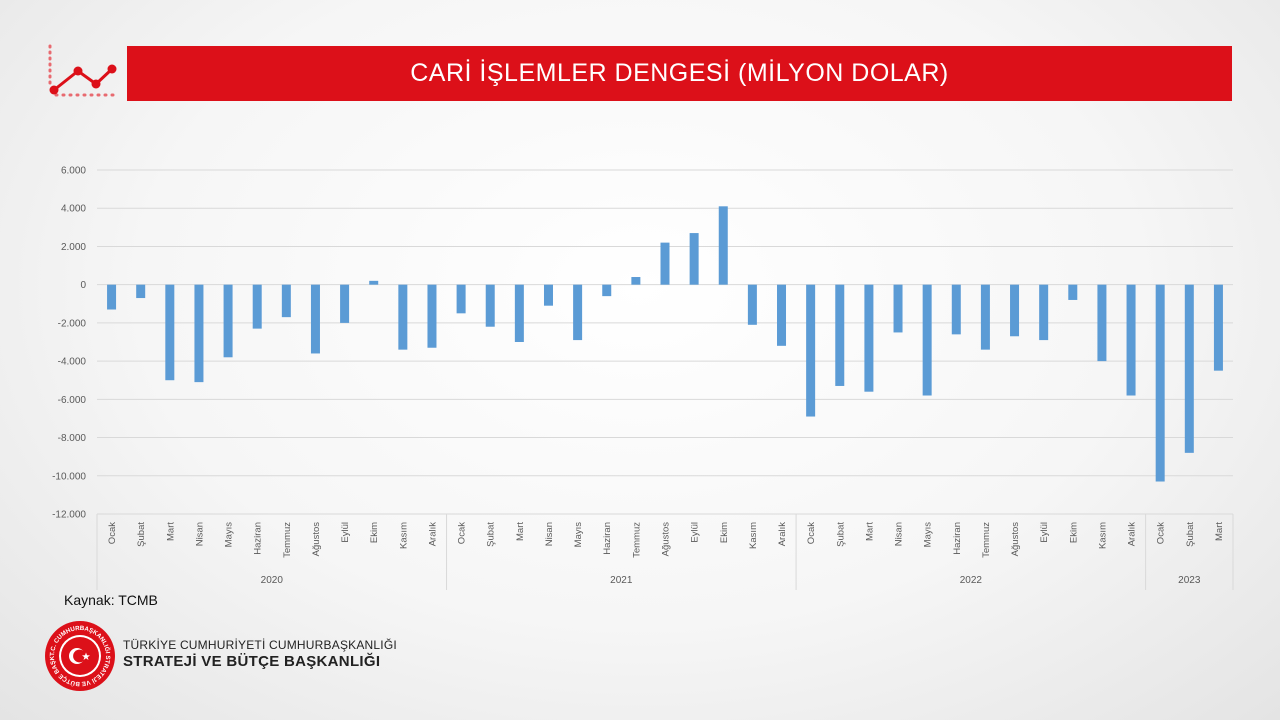 Image resolution: width=1280 pixels, height=720 pixels. What do you see at coordinates (1189, 580) in the screenshot?
I see `year-label: 2023` at bounding box center [1189, 580].